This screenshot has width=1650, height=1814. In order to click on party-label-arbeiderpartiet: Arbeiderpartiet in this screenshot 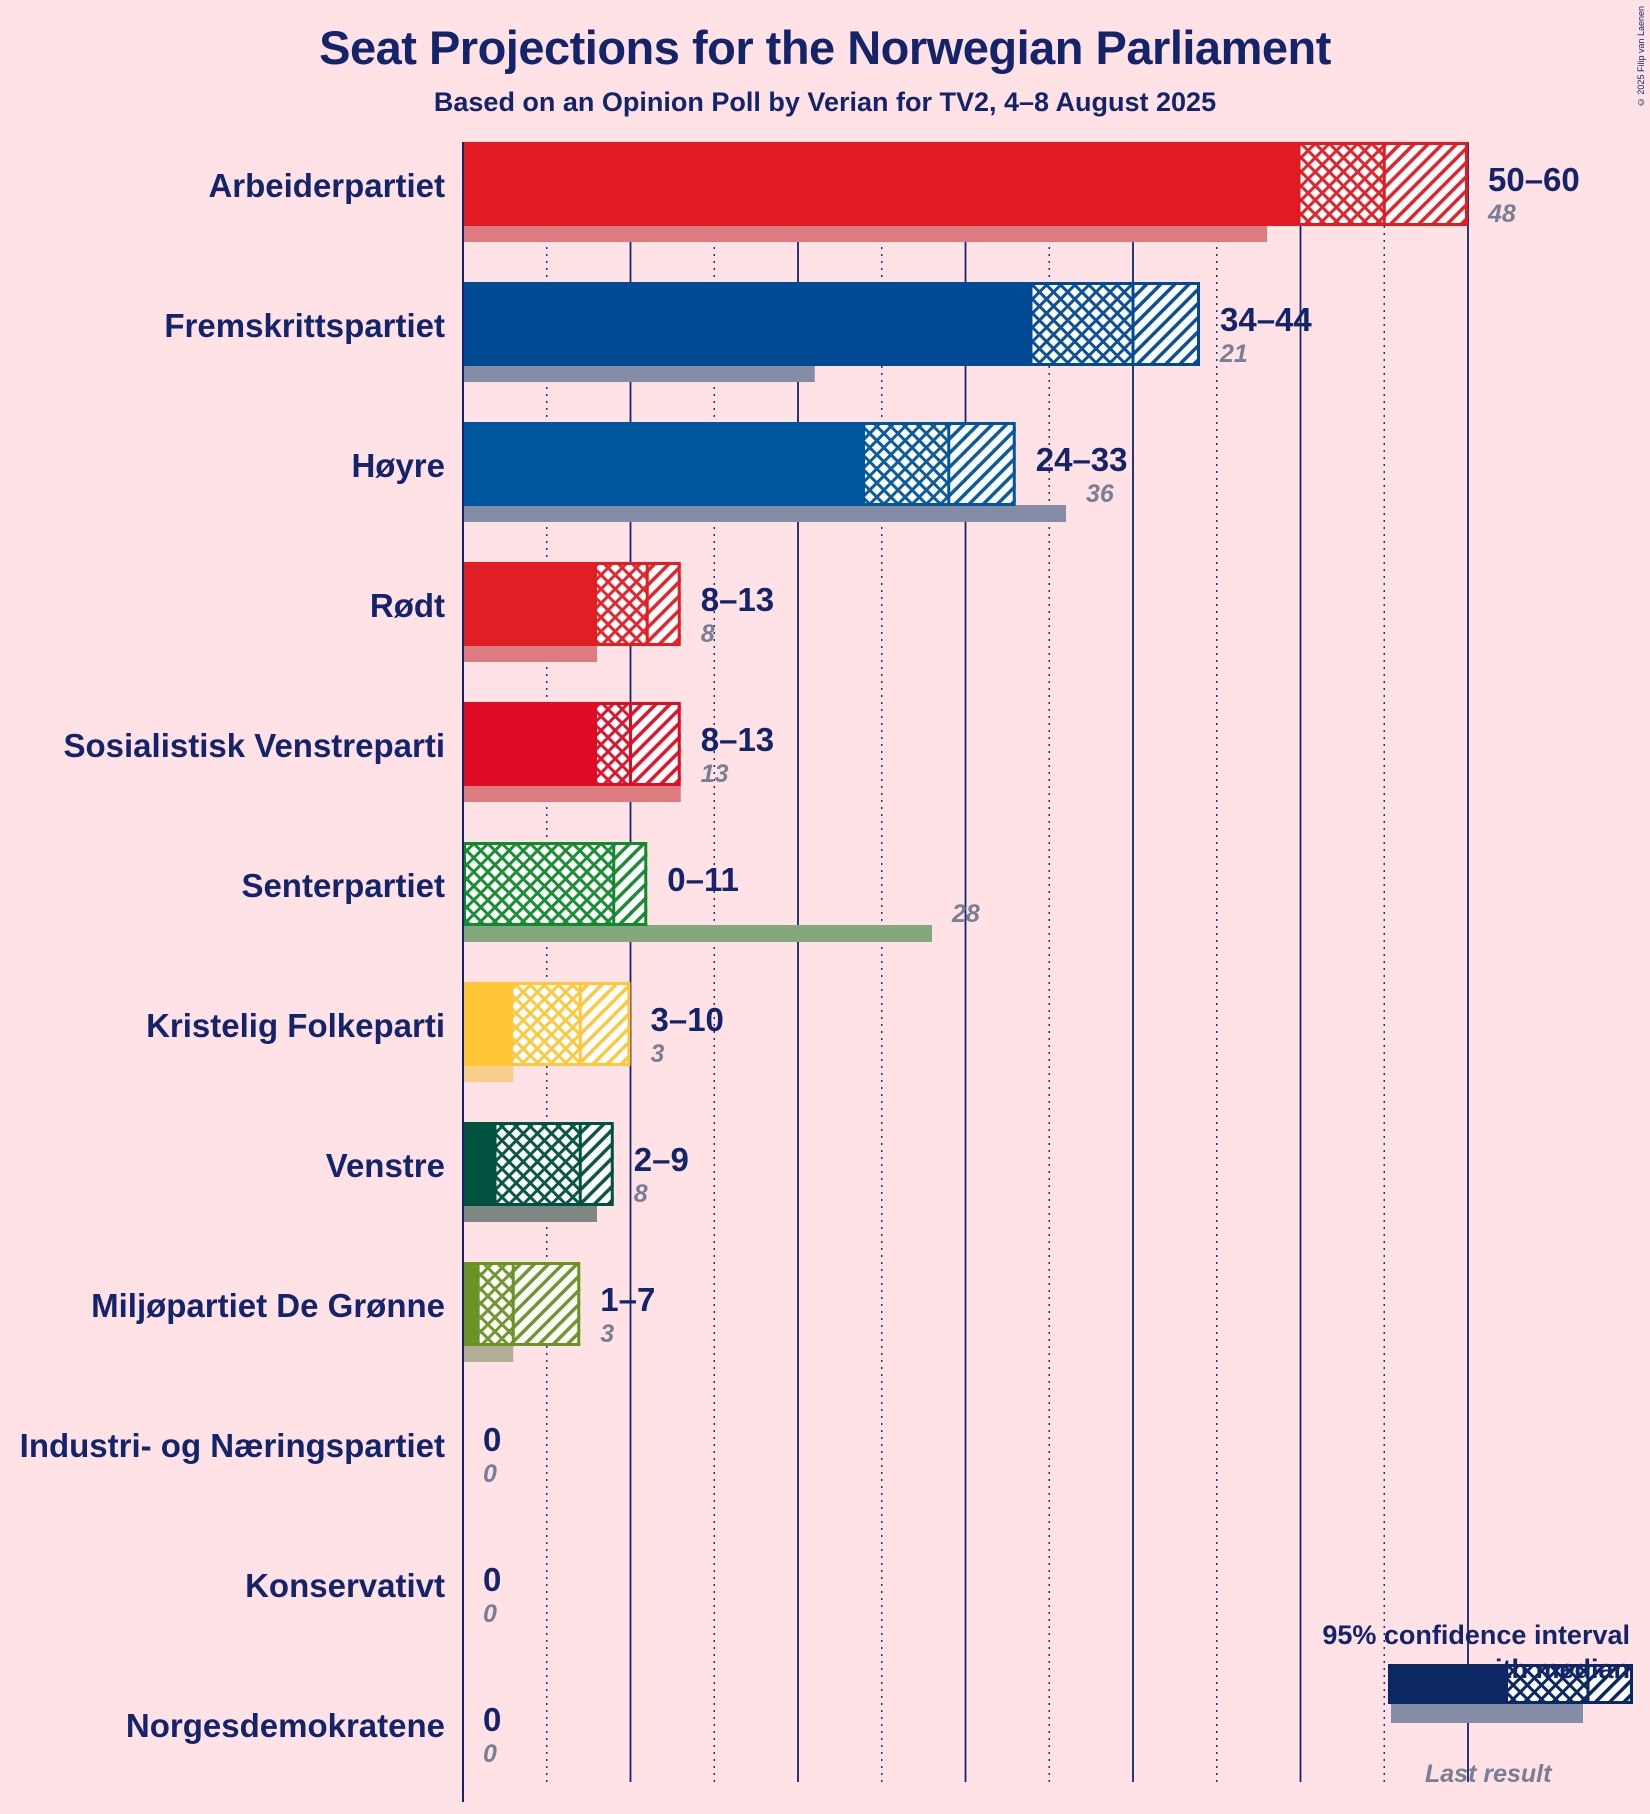, I will do `click(326, 185)`.